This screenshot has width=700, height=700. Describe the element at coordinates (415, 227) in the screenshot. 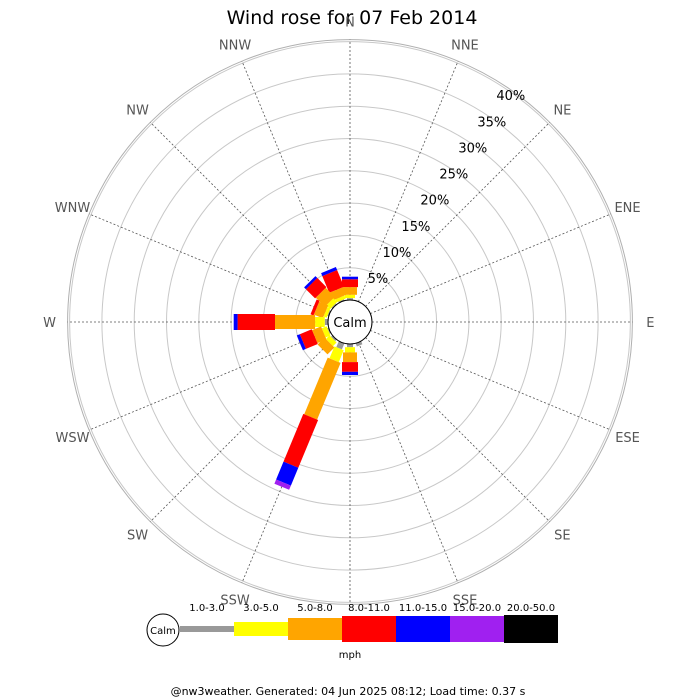

I see `ring-label-15: 15%` at that location.